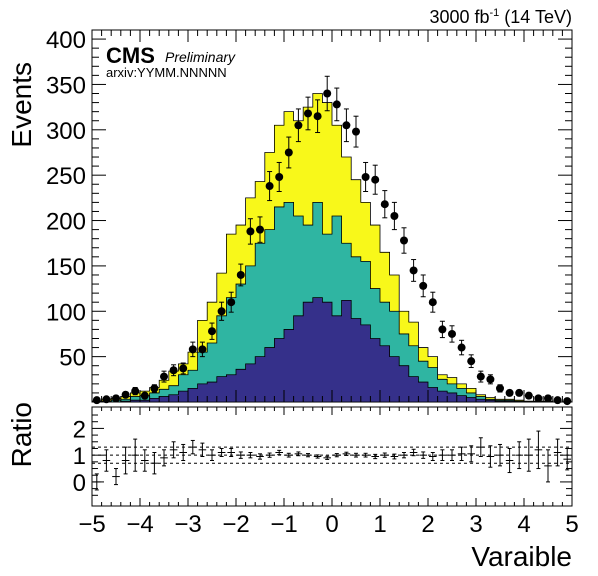 Image resolution: width=598 pixels, height=576 pixels. I want to click on x-tick-label: −5, so click(91, 524).